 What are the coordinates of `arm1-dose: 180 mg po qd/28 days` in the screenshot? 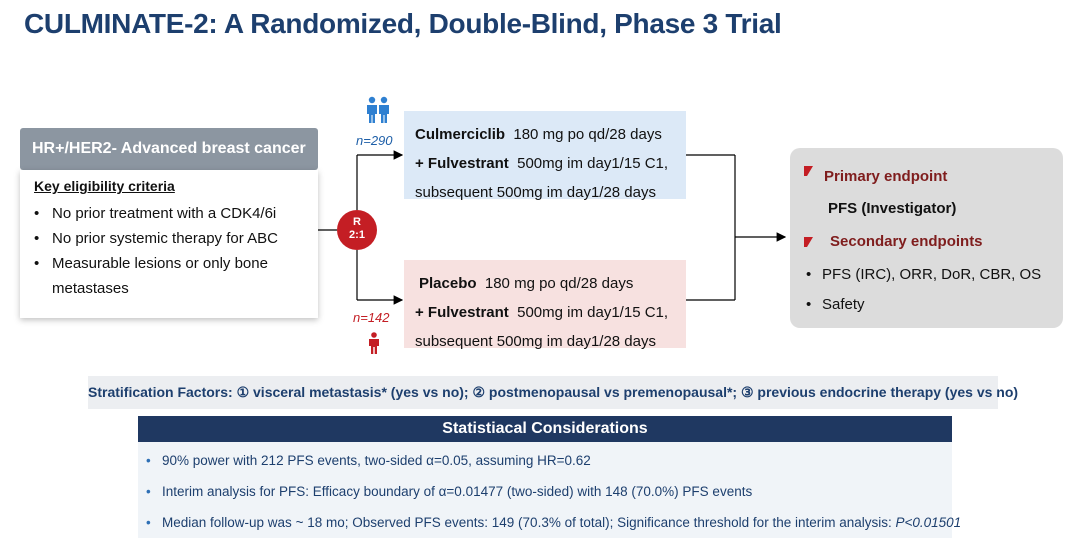 It's located at (587, 134).